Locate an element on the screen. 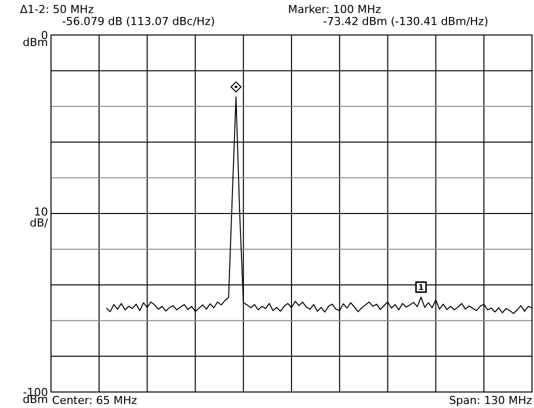  text: Marker: 100 MHz is located at coordinates (335, 9).